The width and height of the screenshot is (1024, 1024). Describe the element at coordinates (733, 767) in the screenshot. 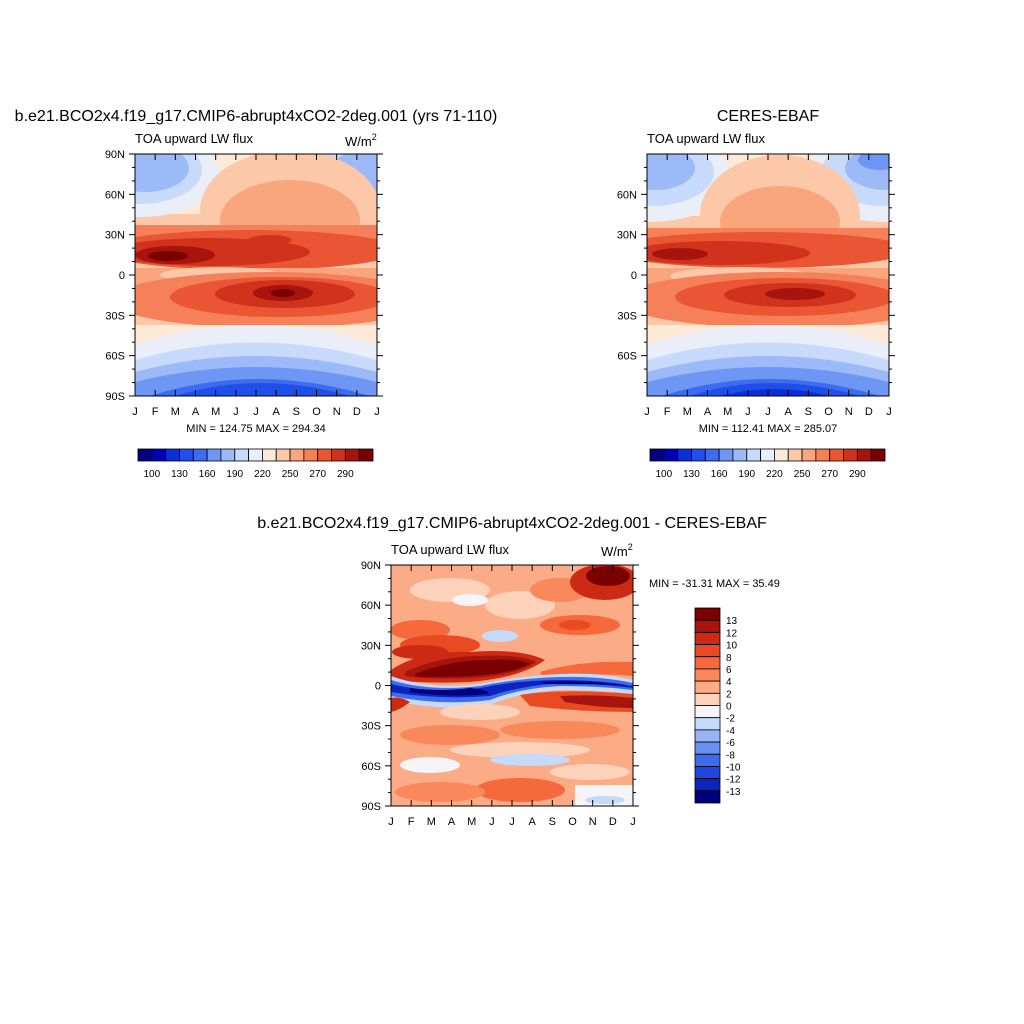

I see `colorbar-label: -10` at that location.